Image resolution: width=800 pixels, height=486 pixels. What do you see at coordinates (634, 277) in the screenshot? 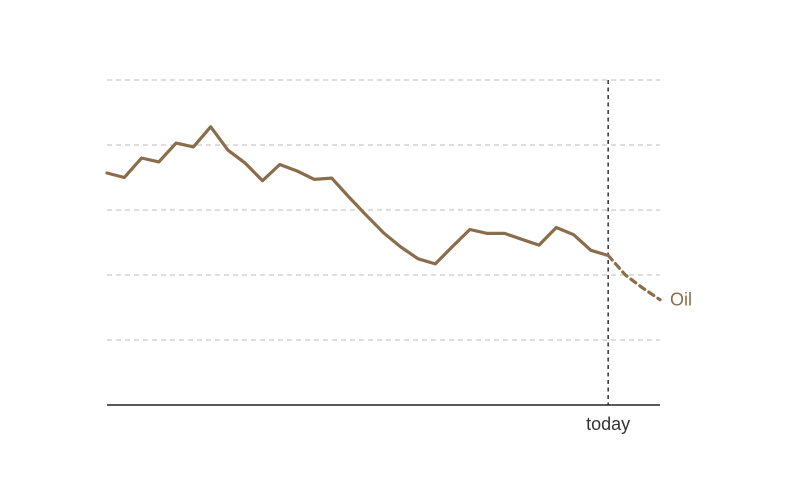
I see `series-projection-oil` at bounding box center [634, 277].